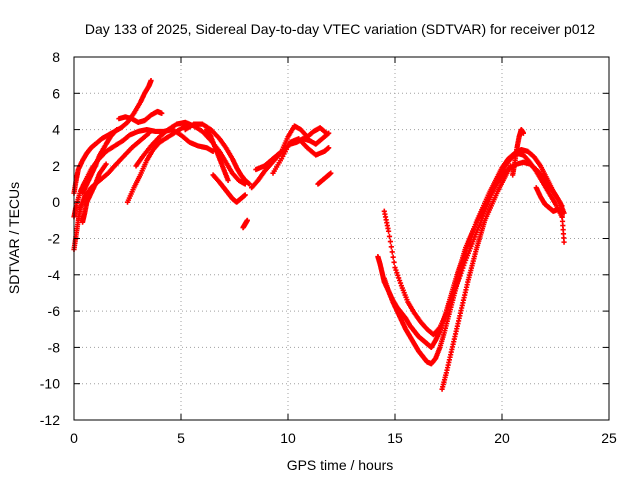  Describe the element at coordinates (56, 130) in the screenshot. I see `y-tick-label: 4` at that location.